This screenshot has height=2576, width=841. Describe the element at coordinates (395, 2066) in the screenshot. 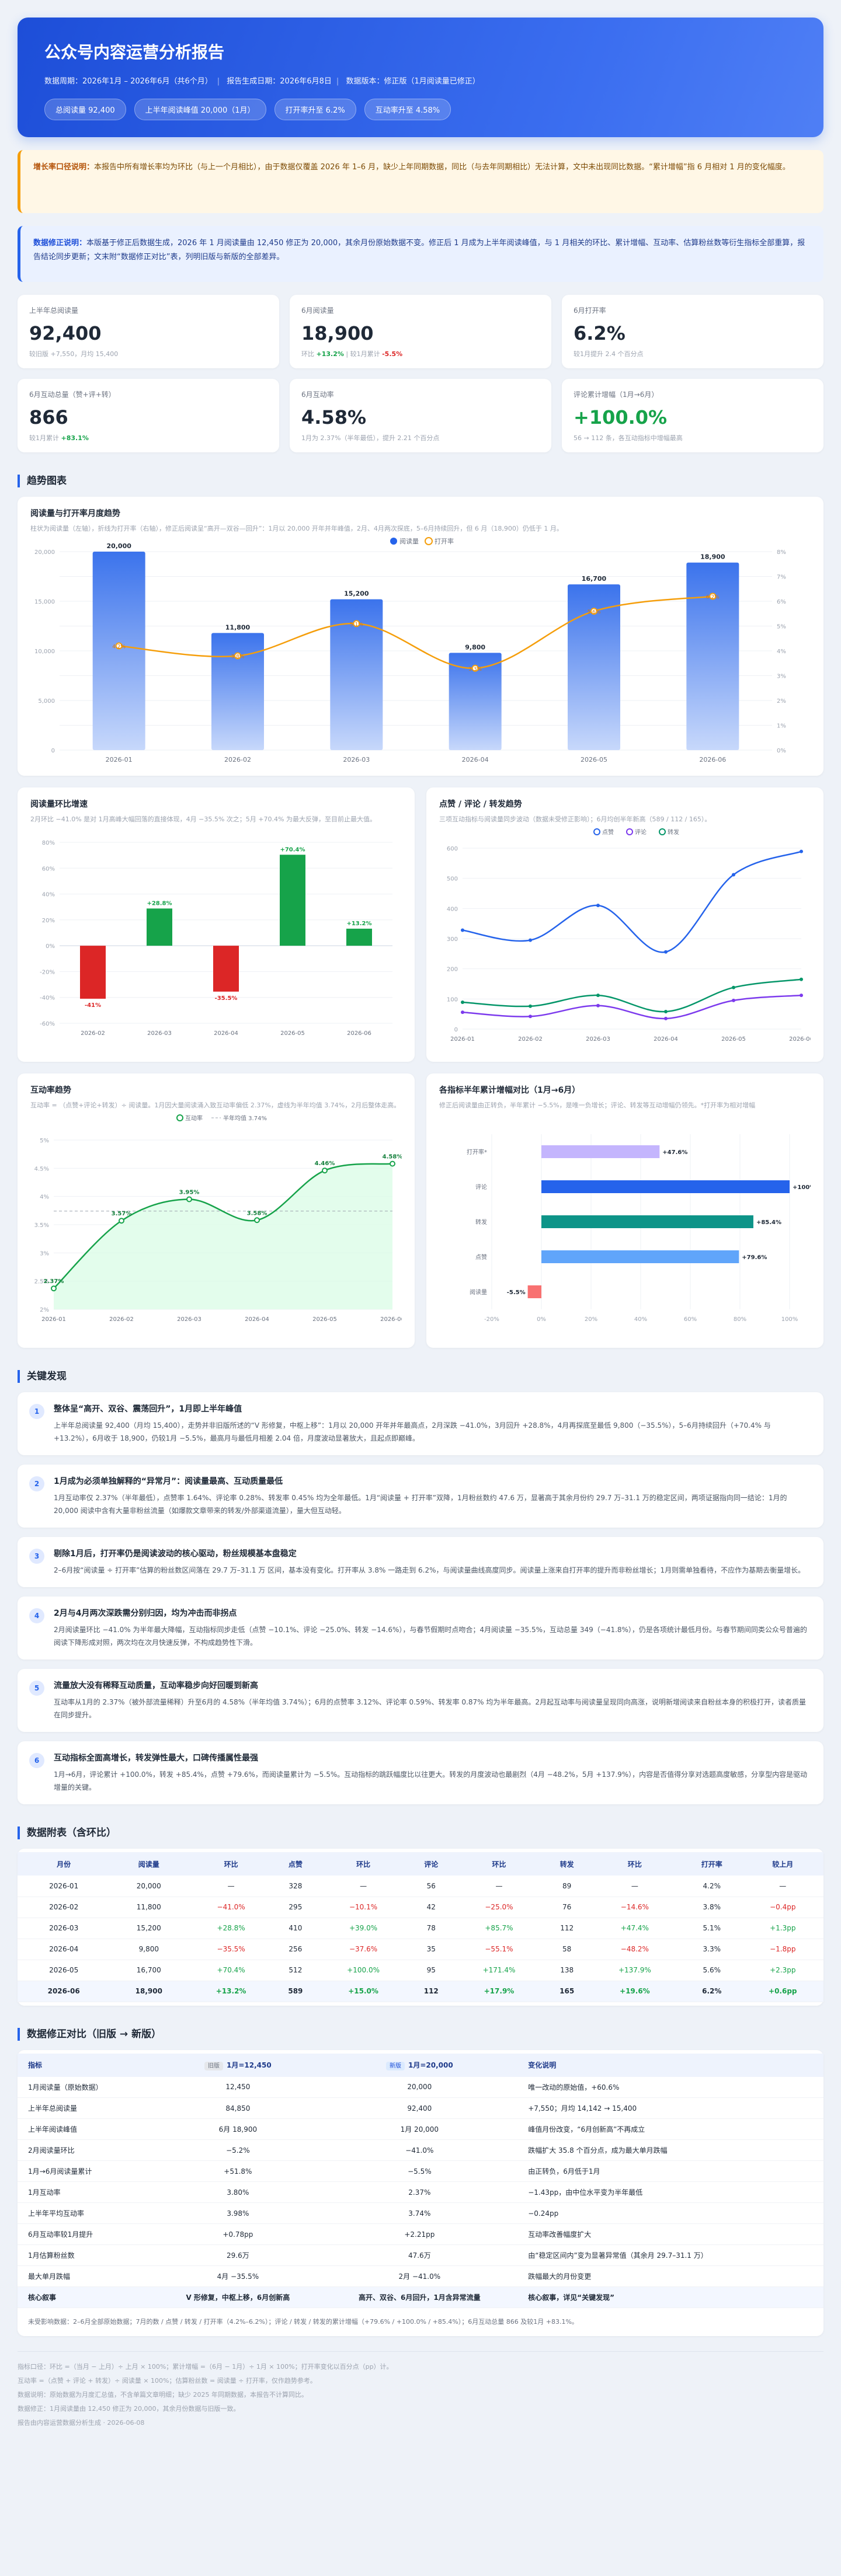

I see `version-tag: 新版` at that location.